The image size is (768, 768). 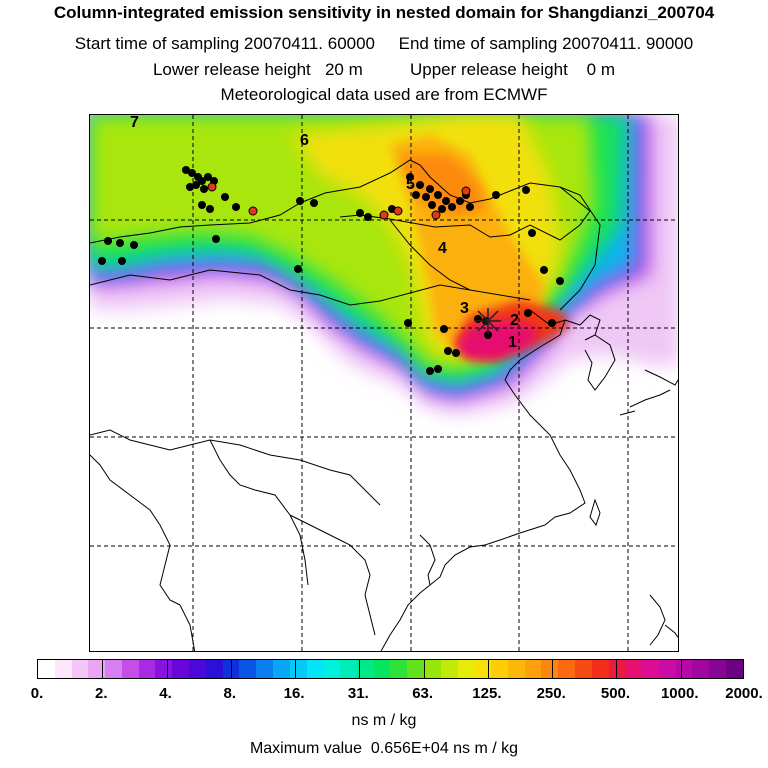 What do you see at coordinates (230, 693) in the screenshot?
I see `colorbar-tick-label: 8.` at bounding box center [230, 693].